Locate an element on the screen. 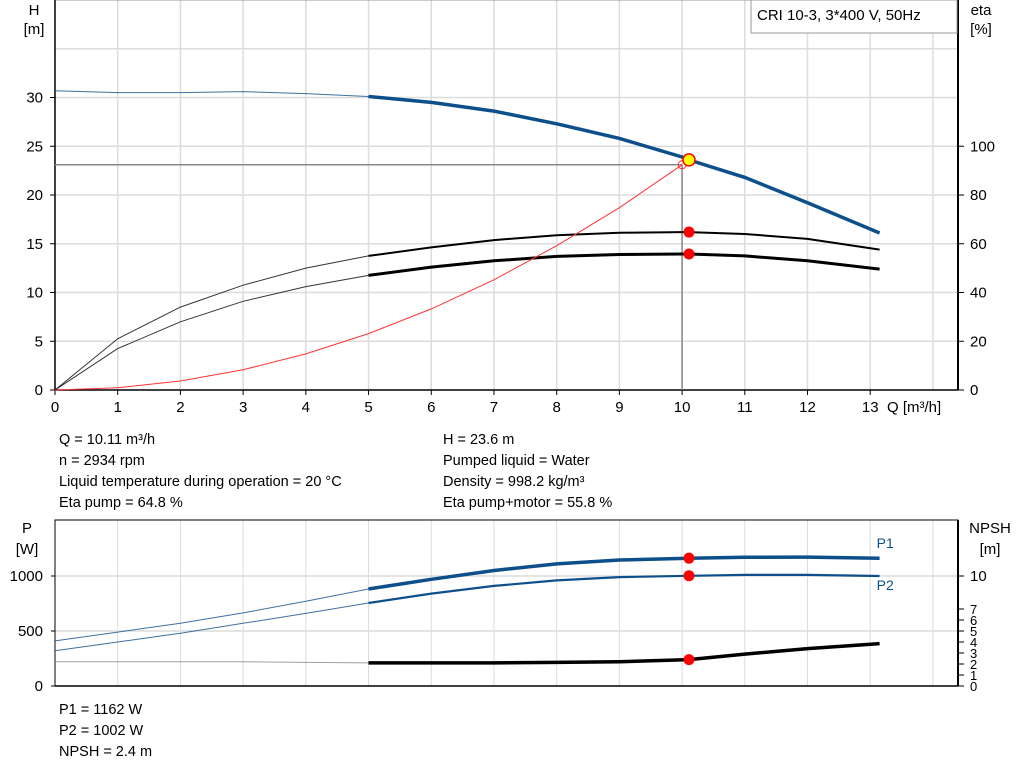 The image size is (1024, 781). legend-title: CRI 10-3, 3*400 V, 50Hz is located at coordinates (839, 15).